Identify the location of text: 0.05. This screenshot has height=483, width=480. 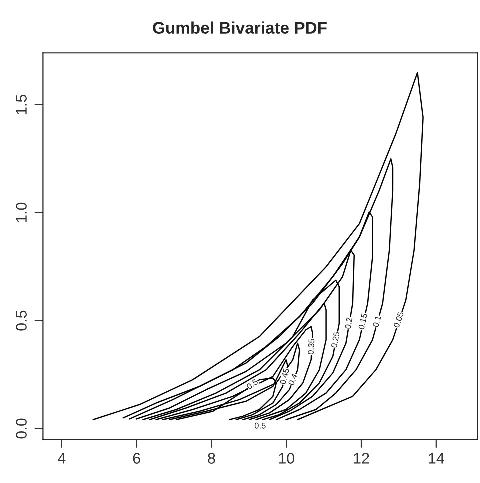
(399, 320).